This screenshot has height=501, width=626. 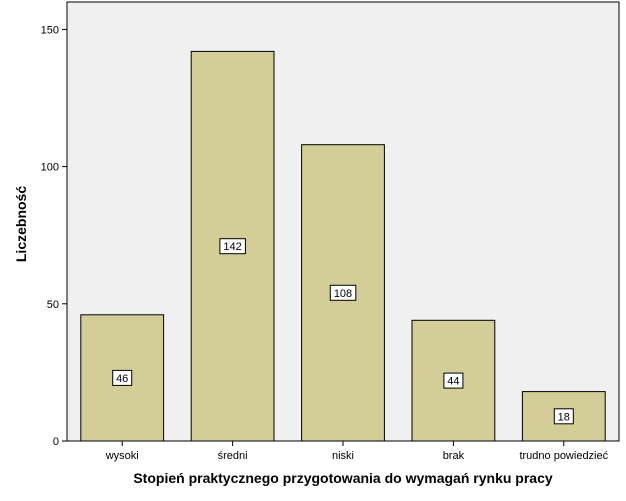 What do you see at coordinates (50, 168) in the screenshot?
I see `y-tick-label-2: 100` at bounding box center [50, 168].